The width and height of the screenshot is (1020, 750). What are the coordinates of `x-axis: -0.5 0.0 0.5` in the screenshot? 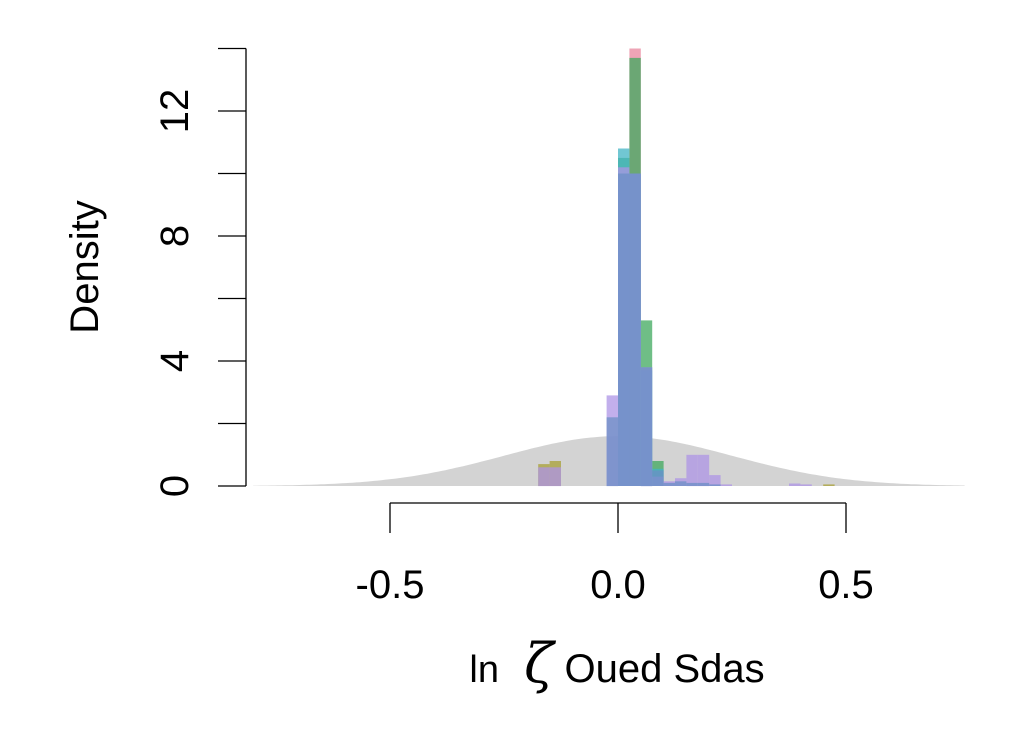 It's located at (615, 554).